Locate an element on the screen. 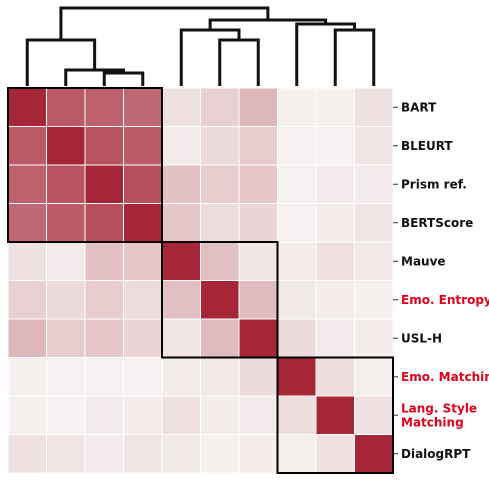  heatmap-cell-usl-h-x-mauve is located at coordinates (181, 338).